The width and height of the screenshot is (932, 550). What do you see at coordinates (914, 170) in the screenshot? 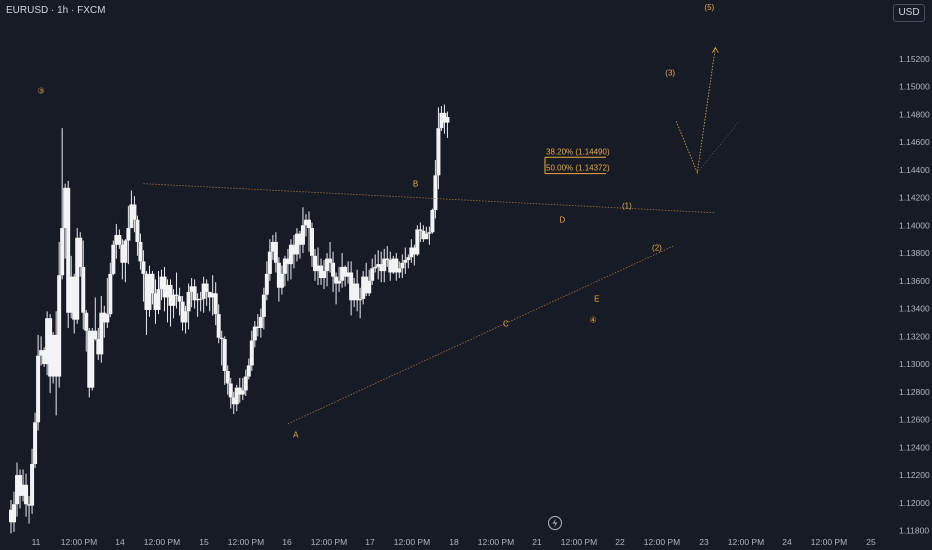
I see `price-tick-label: 1.14400` at bounding box center [914, 170].